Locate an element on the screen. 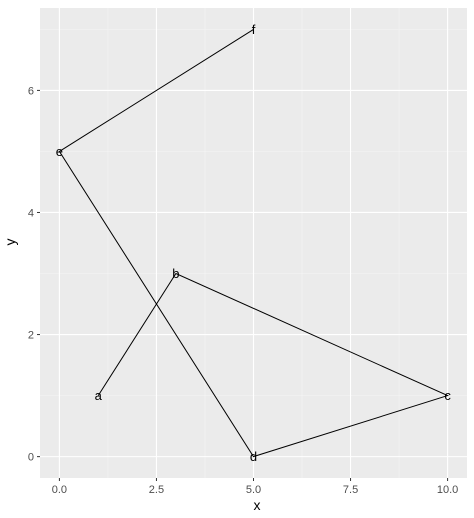  x-axis: 0.0 2.5 5.0 7.5 10.0 is located at coordinates (255, 487).